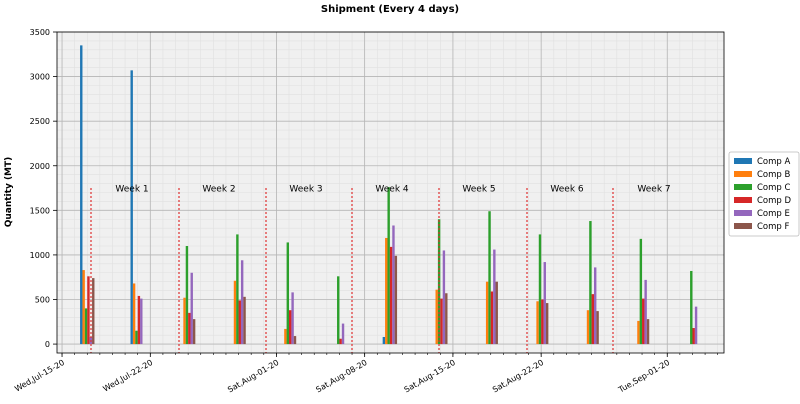 This screenshot has height=404, width=800. Describe the element at coordinates (390, 9) in the screenshot. I see `chart-title: Shipment (Every 4 days)` at that location.